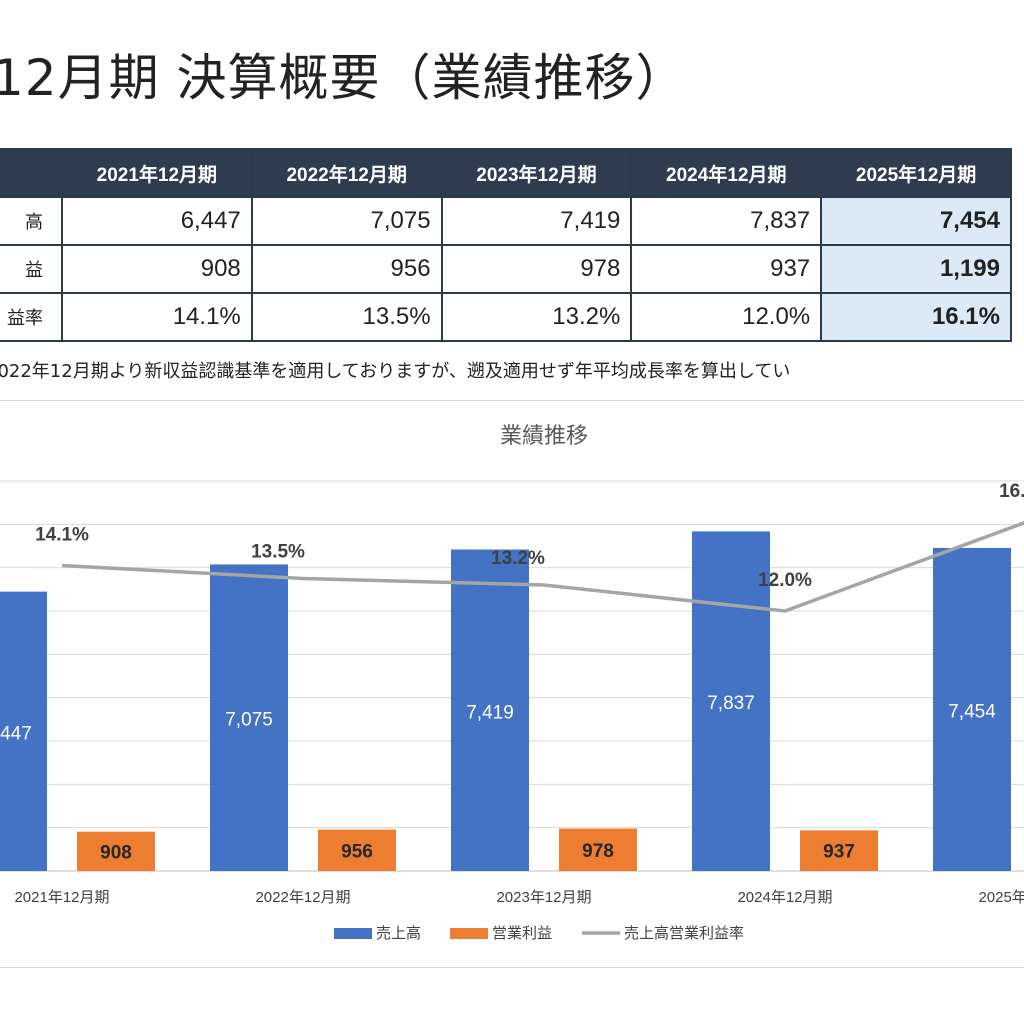 The height and width of the screenshot is (1024, 1024). What do you see at coordinates (972, 711) in the screenshot?
I see `sales-bar-label: 7,454` at bounding box center [972, 711].